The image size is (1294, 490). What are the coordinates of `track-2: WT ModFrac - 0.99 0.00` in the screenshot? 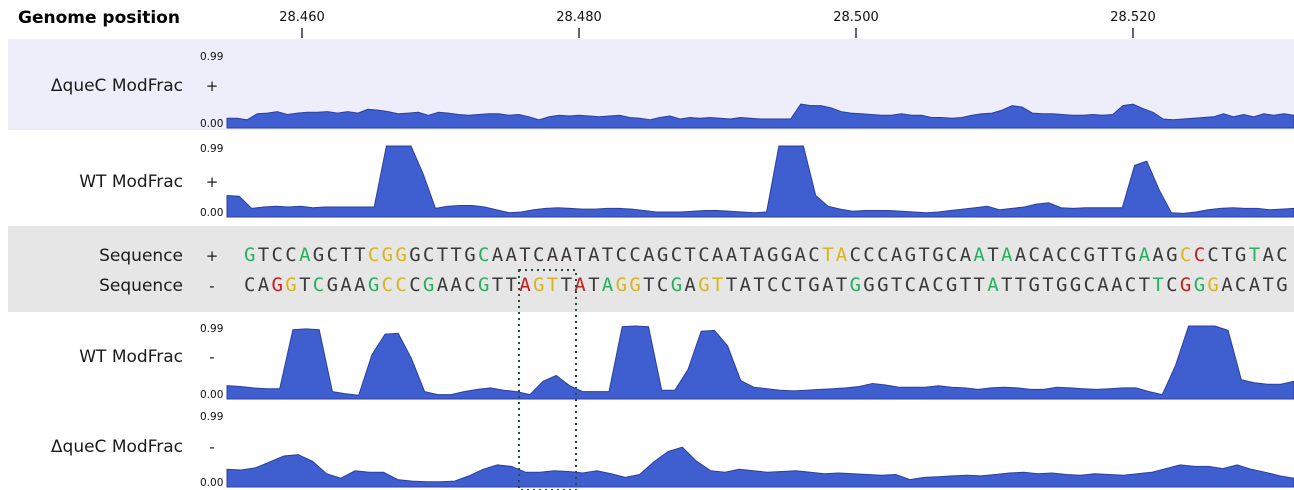 It's located at (686, 362).